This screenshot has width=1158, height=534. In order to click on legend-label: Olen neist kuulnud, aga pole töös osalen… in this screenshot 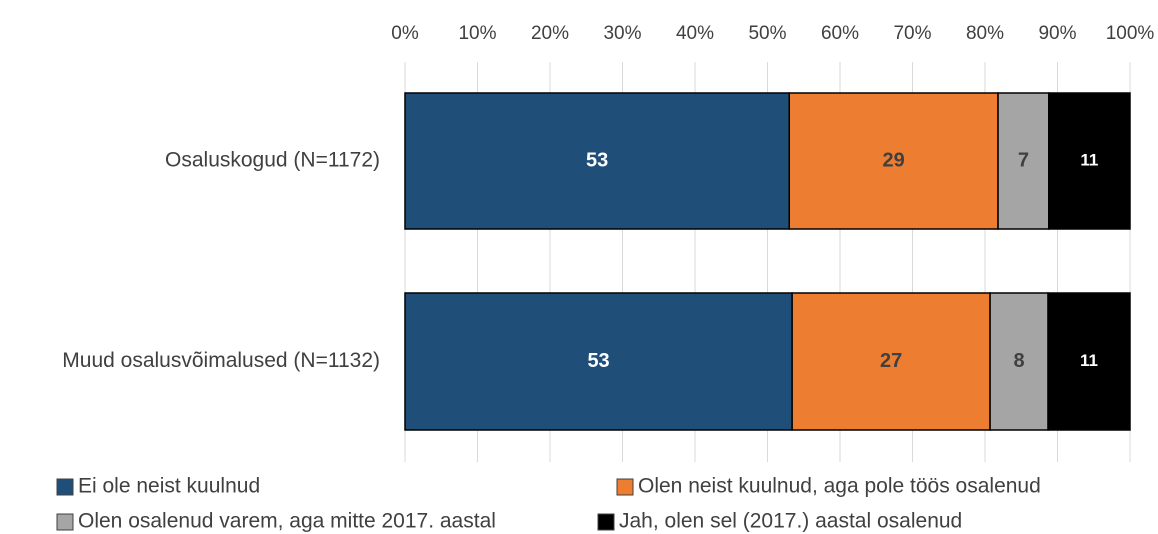, I will do `click(839, 486)`.